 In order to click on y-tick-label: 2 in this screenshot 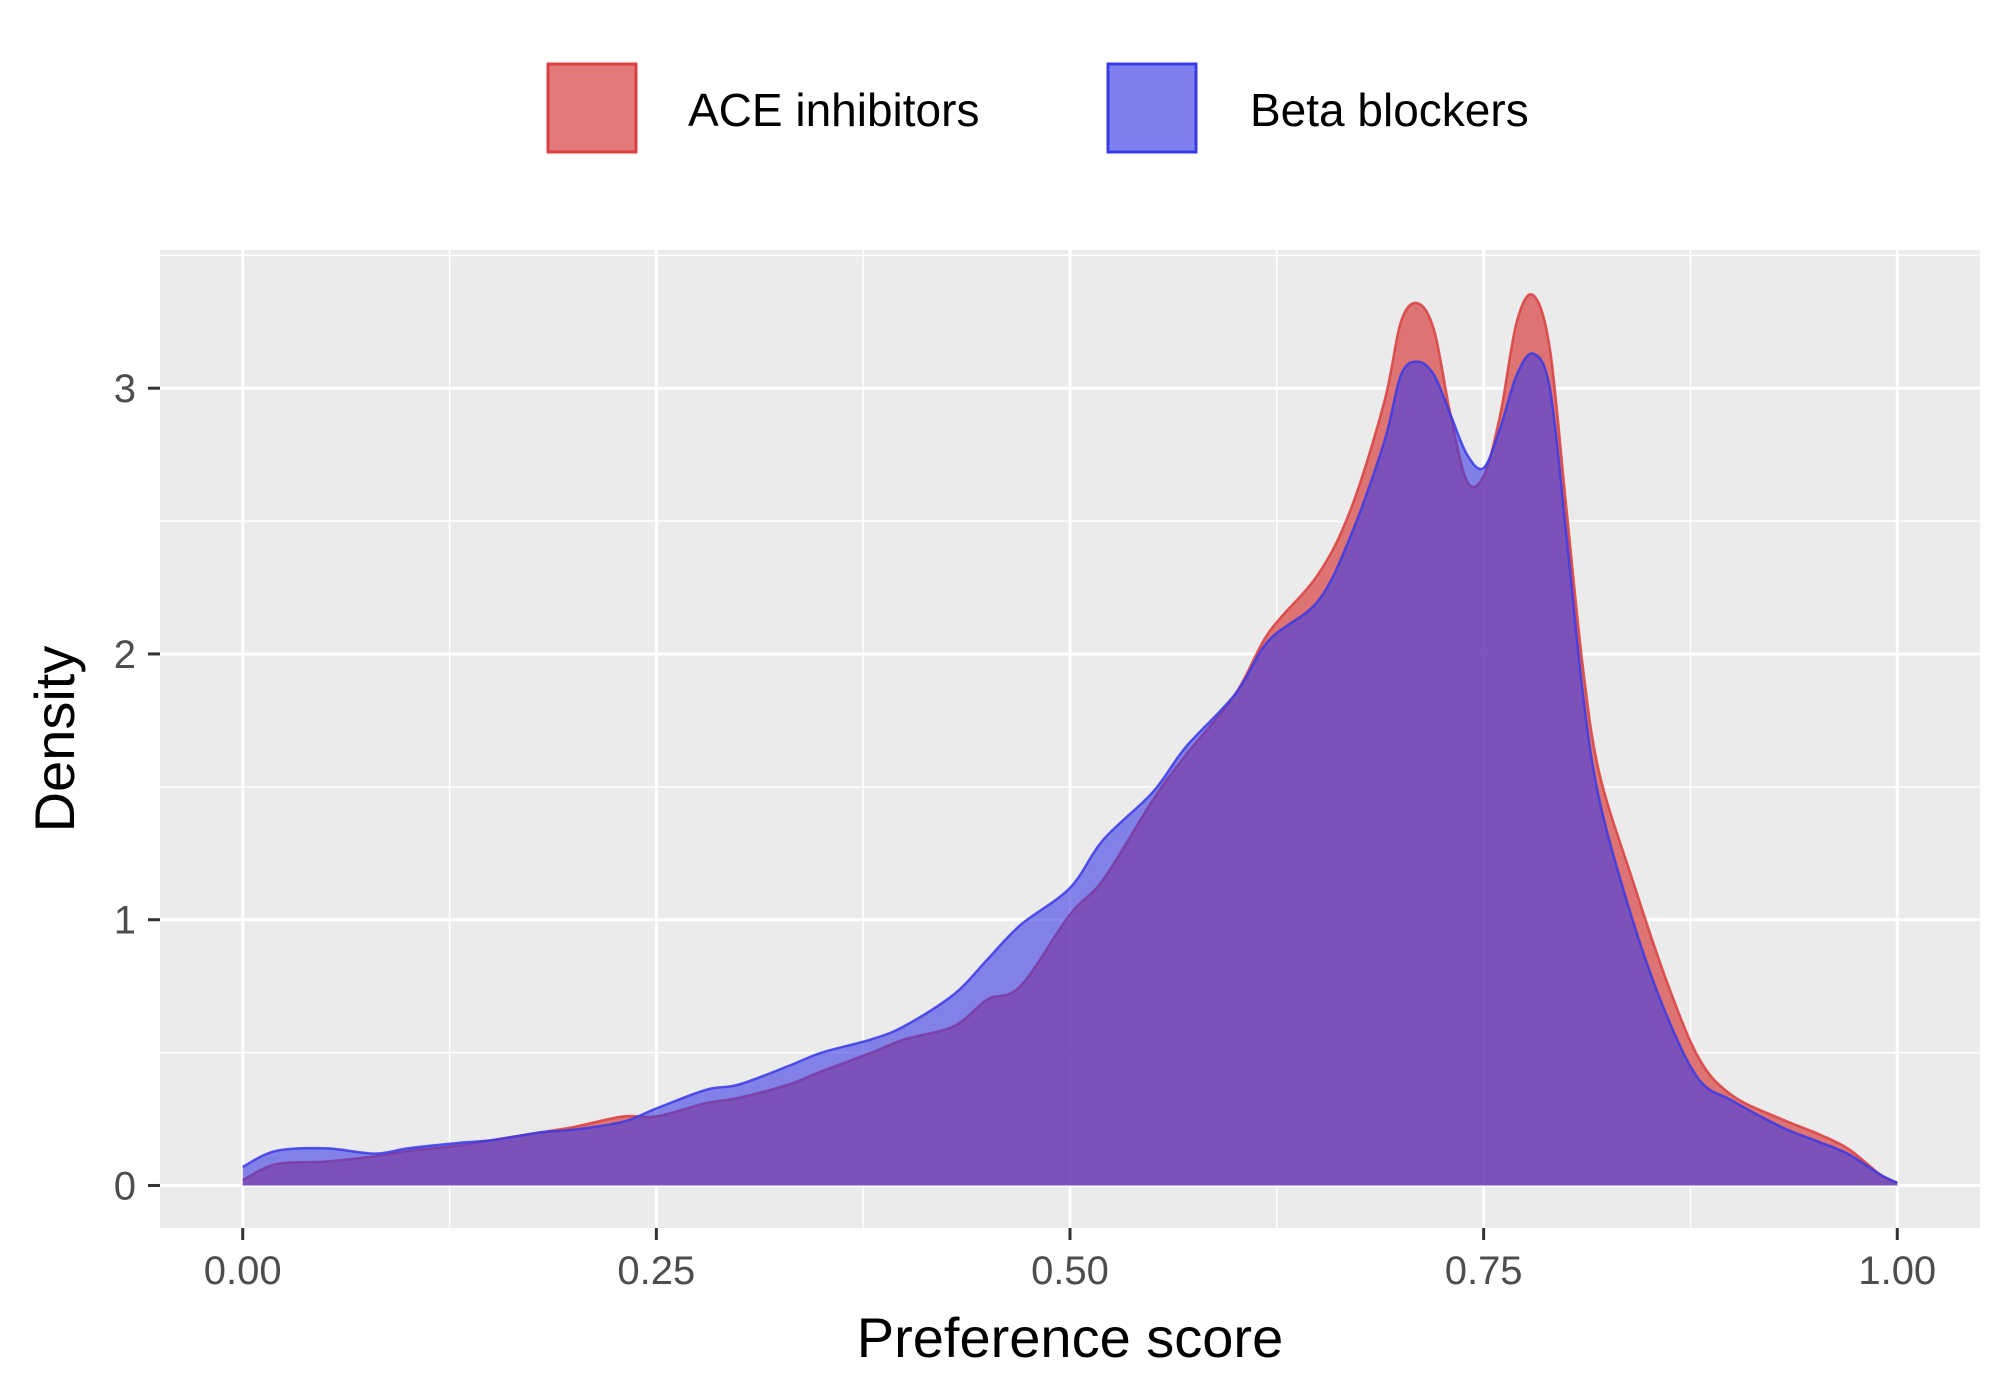, I will do `click(125, 655)`.